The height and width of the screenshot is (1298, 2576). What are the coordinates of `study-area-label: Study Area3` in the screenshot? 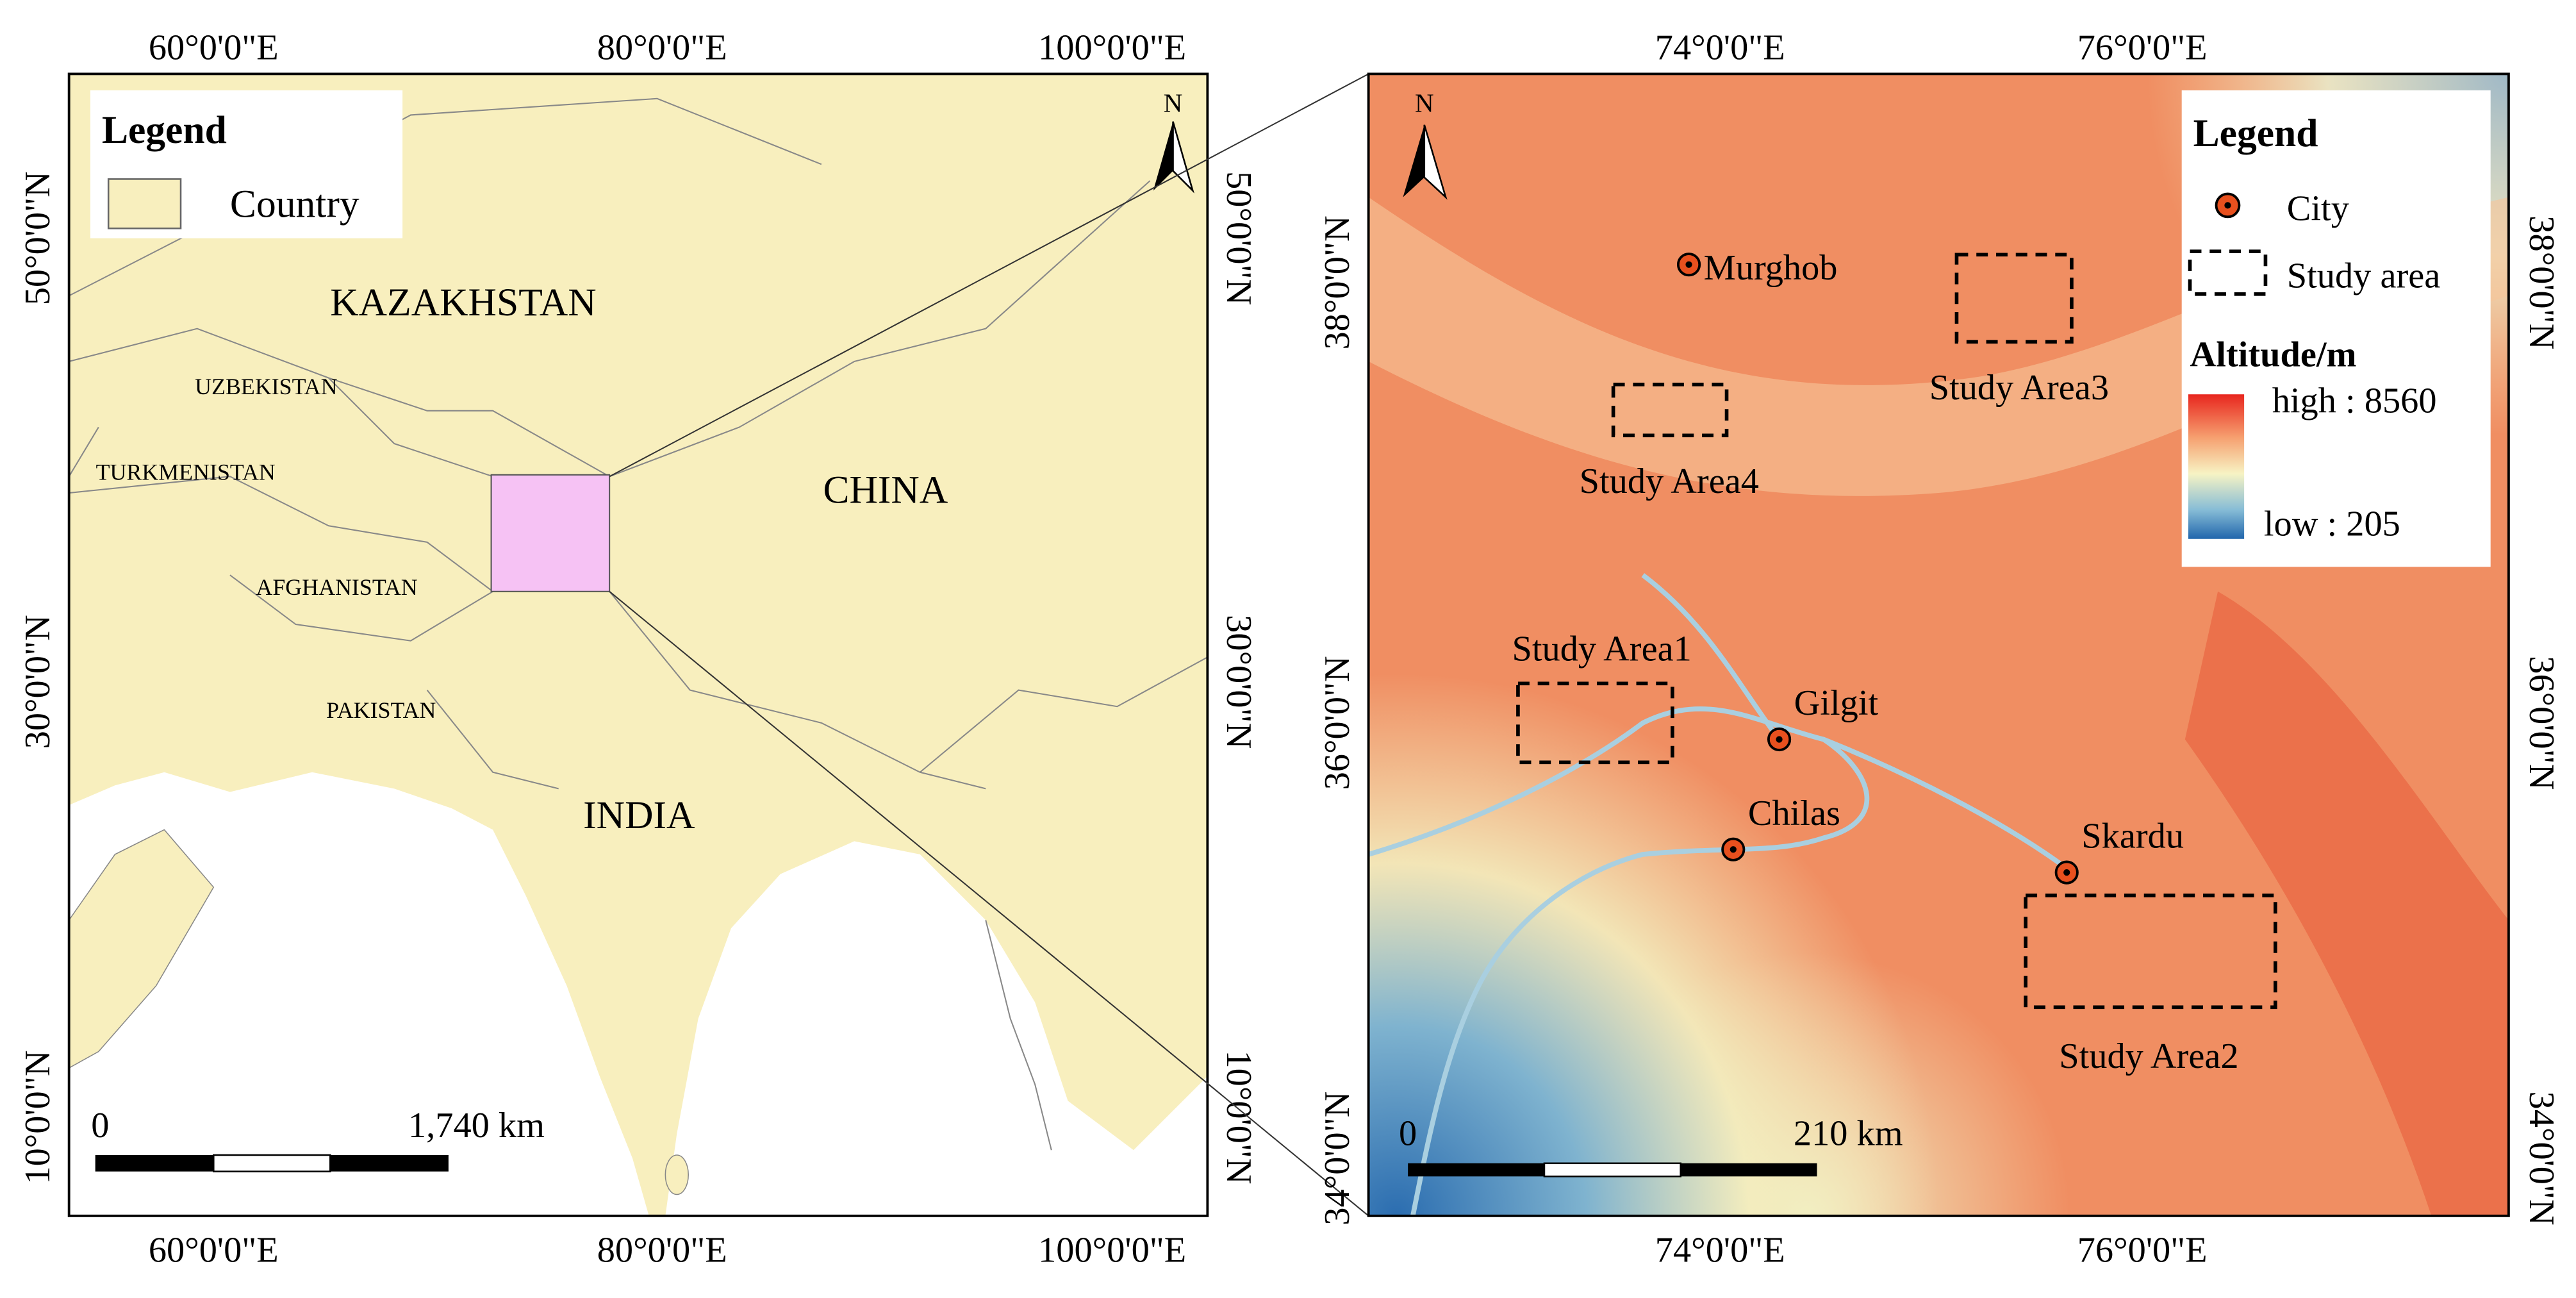 It's located at (2019, 388).